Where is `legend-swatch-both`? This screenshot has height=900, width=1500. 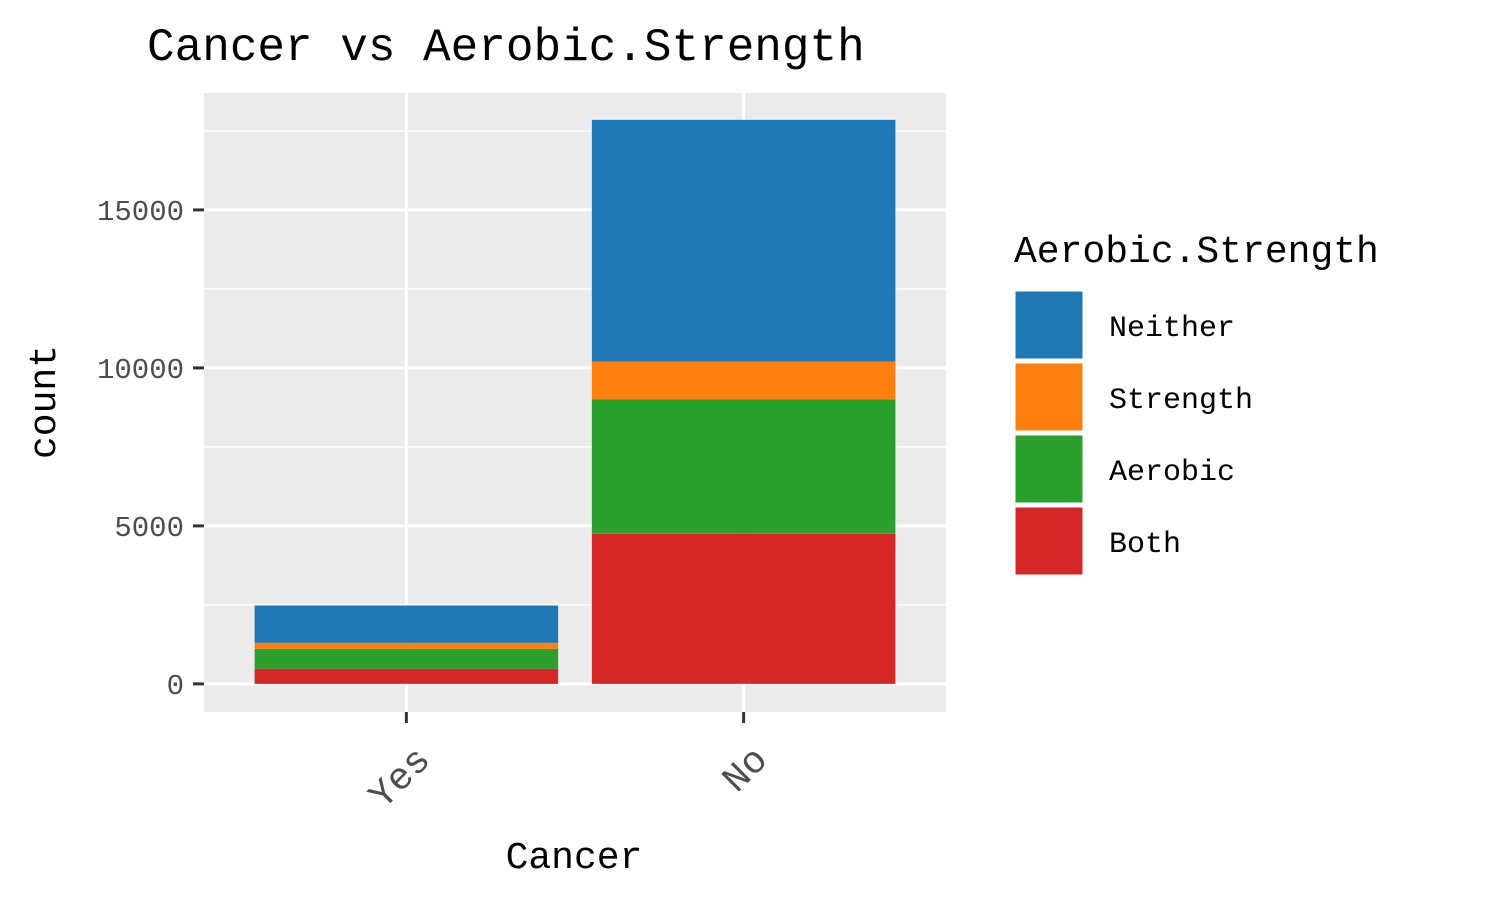 legend-swatch-both is located at coordinates (1049, 541).